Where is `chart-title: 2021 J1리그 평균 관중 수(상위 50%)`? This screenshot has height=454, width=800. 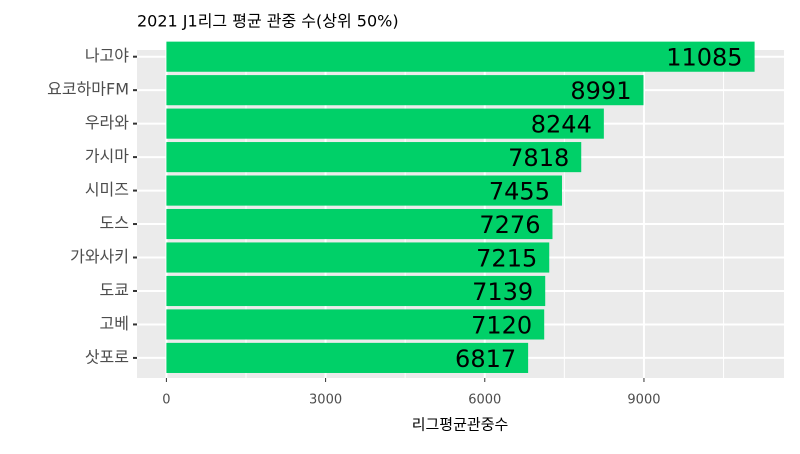
chart-title: 2021 J1리그 평균 관중 수(상위 50%) is located at coordinates (268, 21).